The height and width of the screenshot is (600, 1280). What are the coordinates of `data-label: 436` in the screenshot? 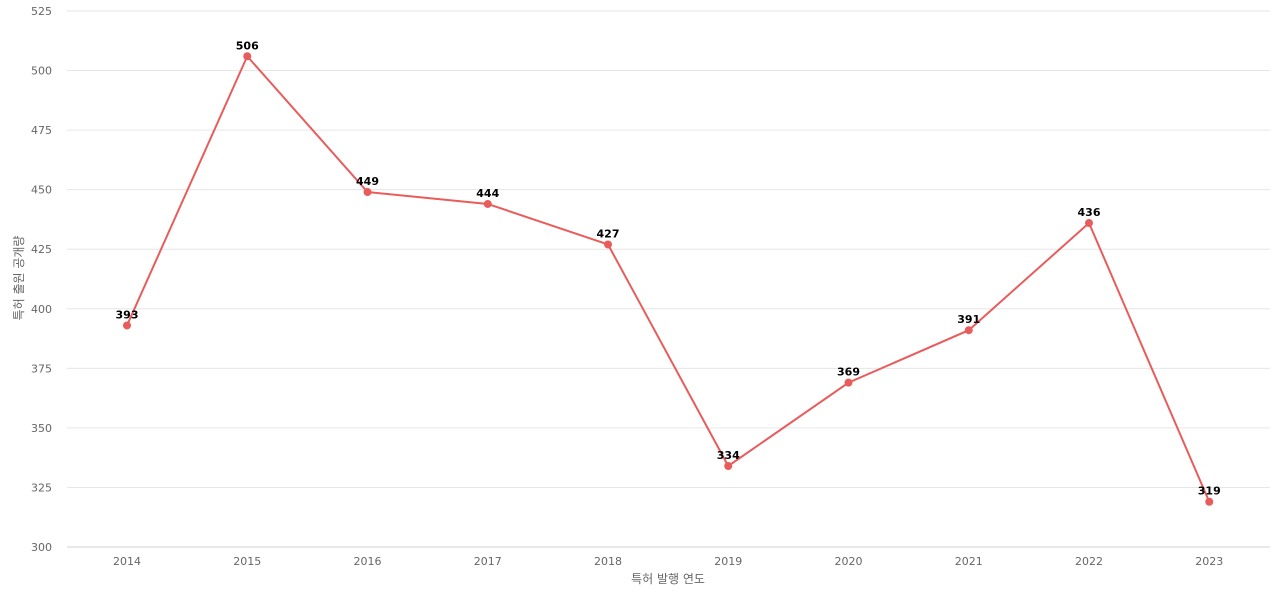 It's located at (1089, 212).